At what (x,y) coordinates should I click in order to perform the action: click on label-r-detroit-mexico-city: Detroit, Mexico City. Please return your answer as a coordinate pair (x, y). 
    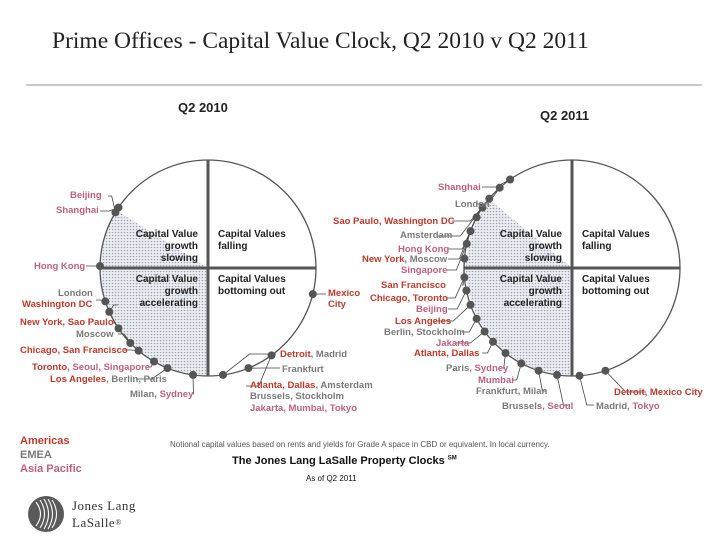
    Looking at the image, I should click on (658, 392).